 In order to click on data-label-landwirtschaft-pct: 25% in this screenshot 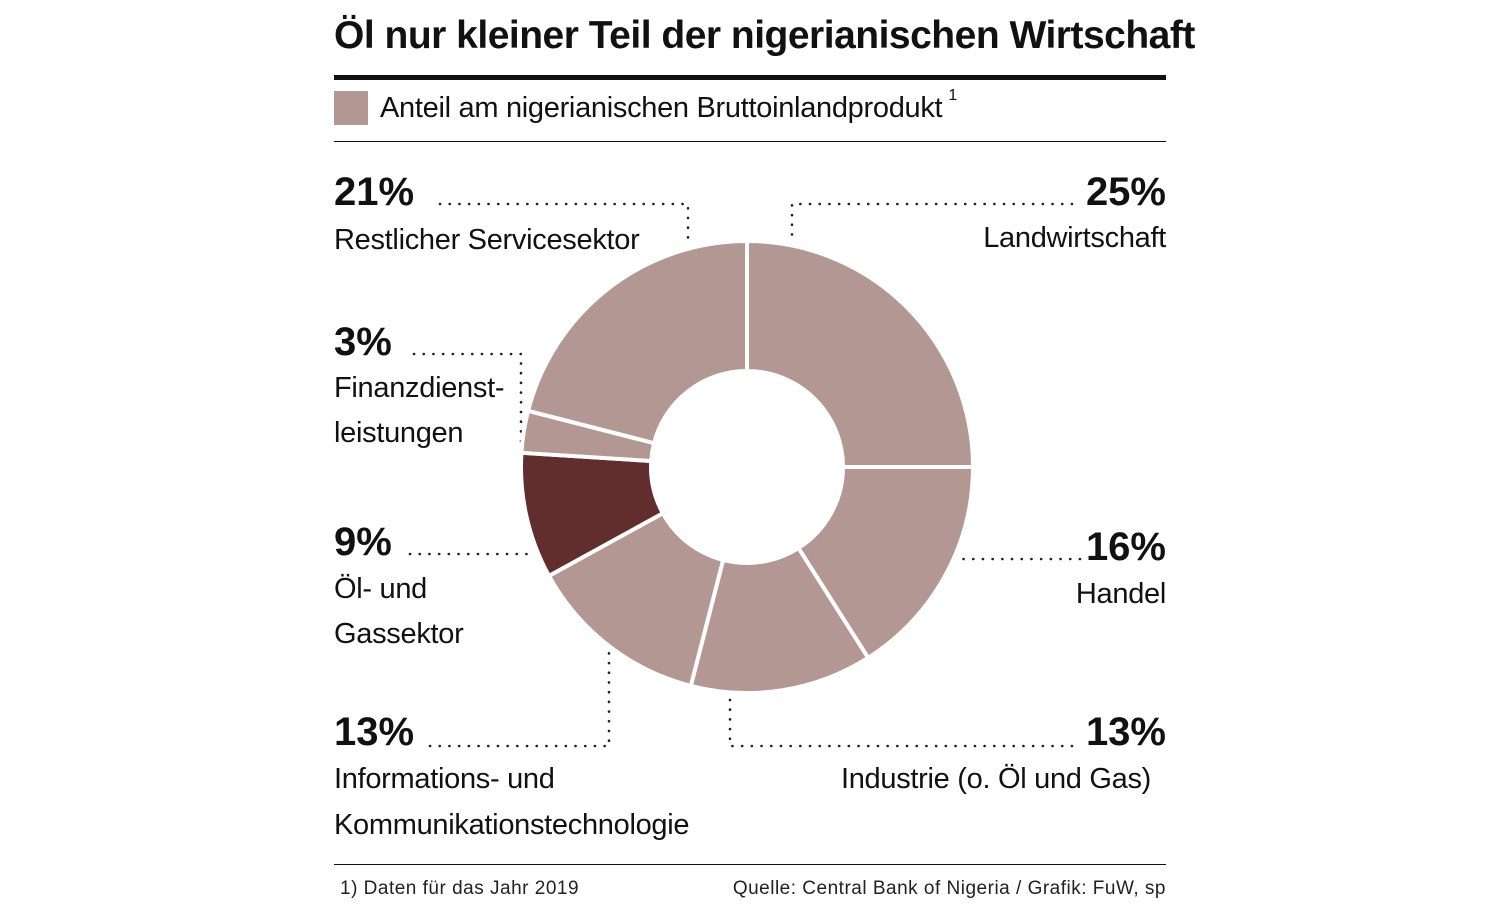, I will do `click(1125, 192)`.